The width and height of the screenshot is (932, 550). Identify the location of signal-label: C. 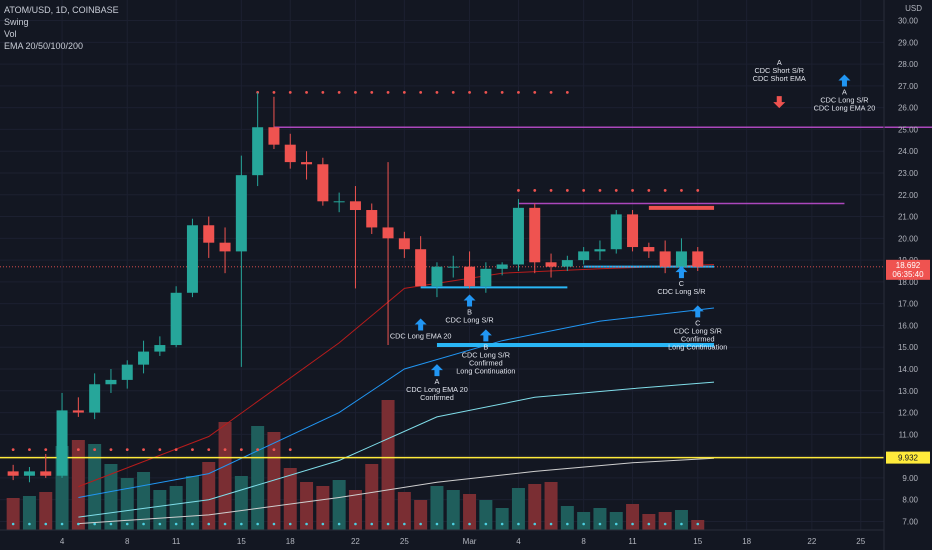
(697, 322).